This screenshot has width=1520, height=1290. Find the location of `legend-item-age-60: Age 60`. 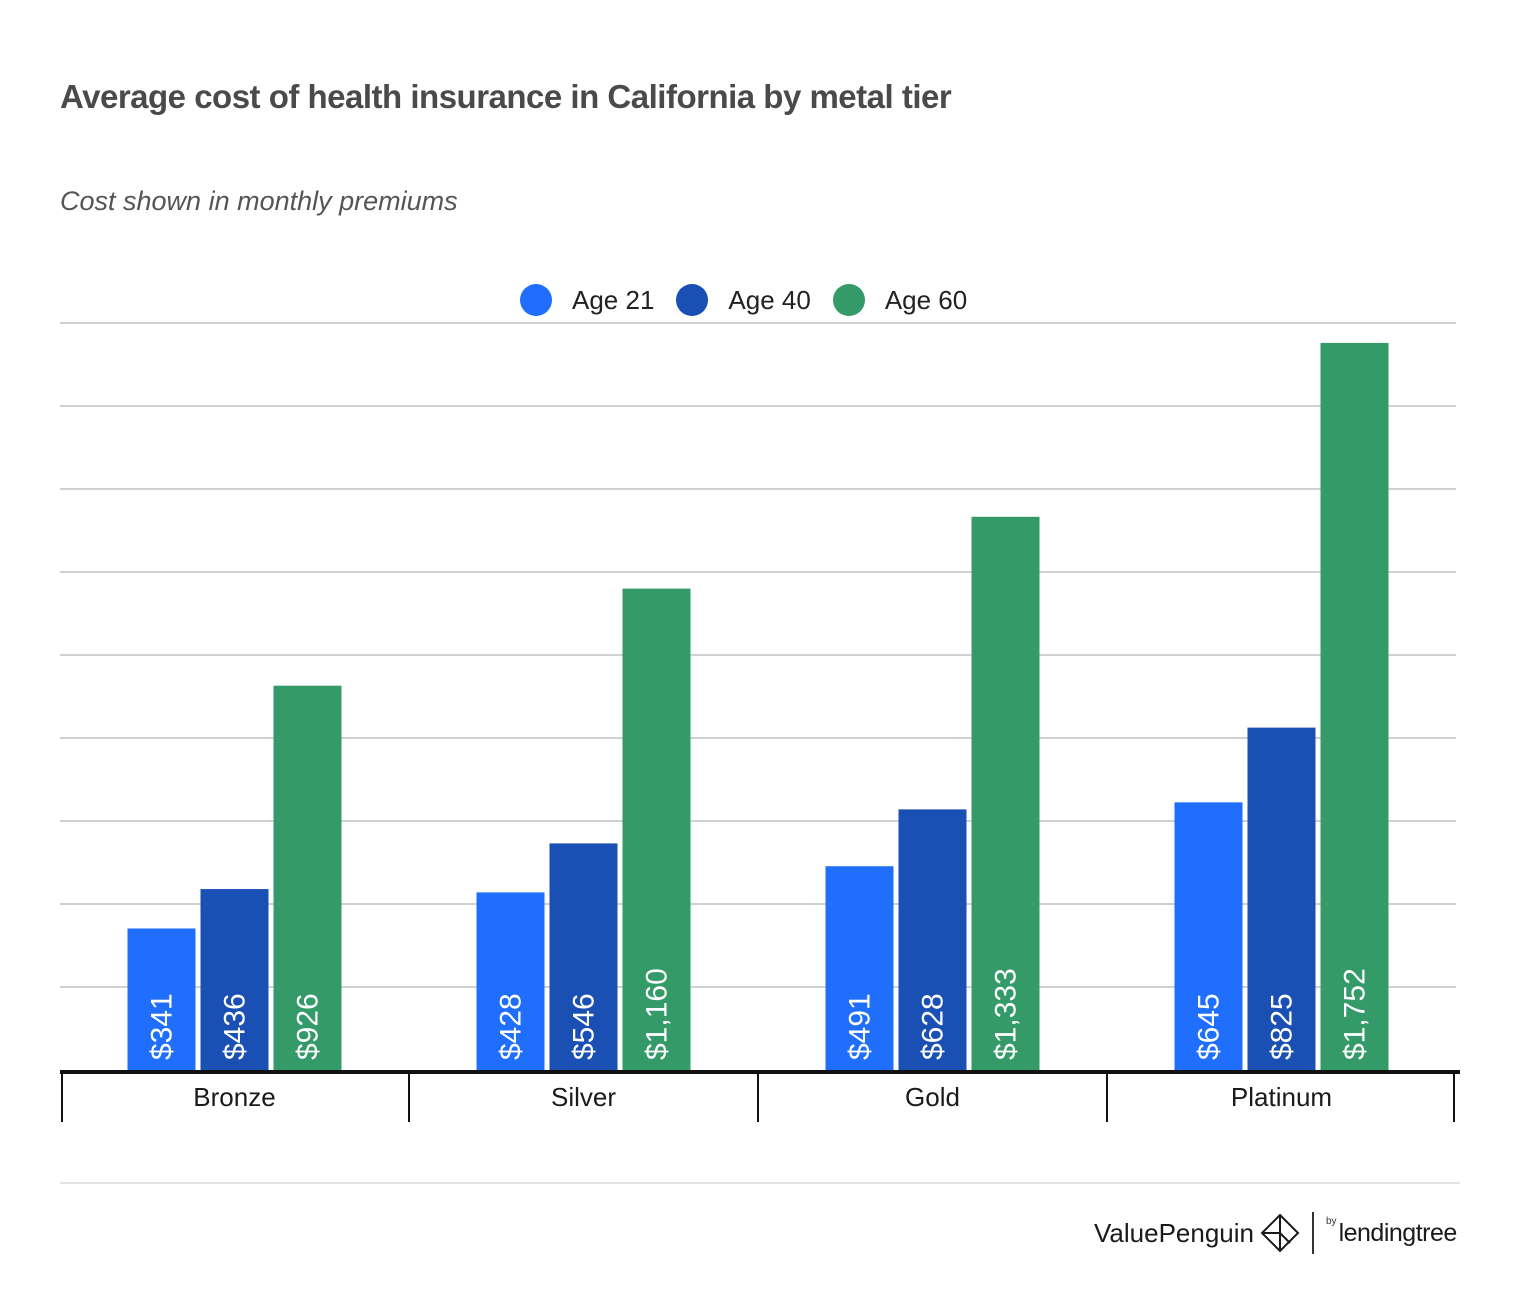

legend-item-age-60: Age 60 is located at coordinates (900, 300).